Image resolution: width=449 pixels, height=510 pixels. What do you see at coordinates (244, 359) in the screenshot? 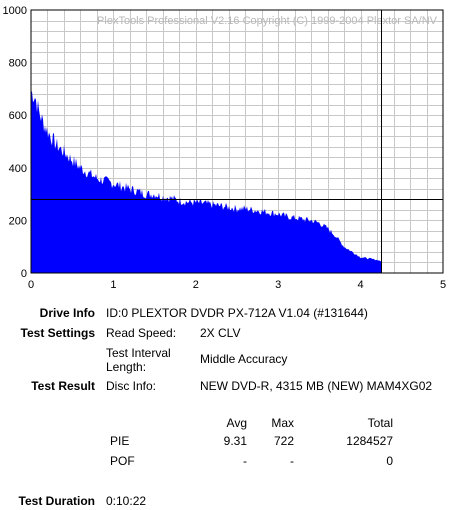
I see `test-interval-value: Middle Accuracy` at bounding box center [244, 359].